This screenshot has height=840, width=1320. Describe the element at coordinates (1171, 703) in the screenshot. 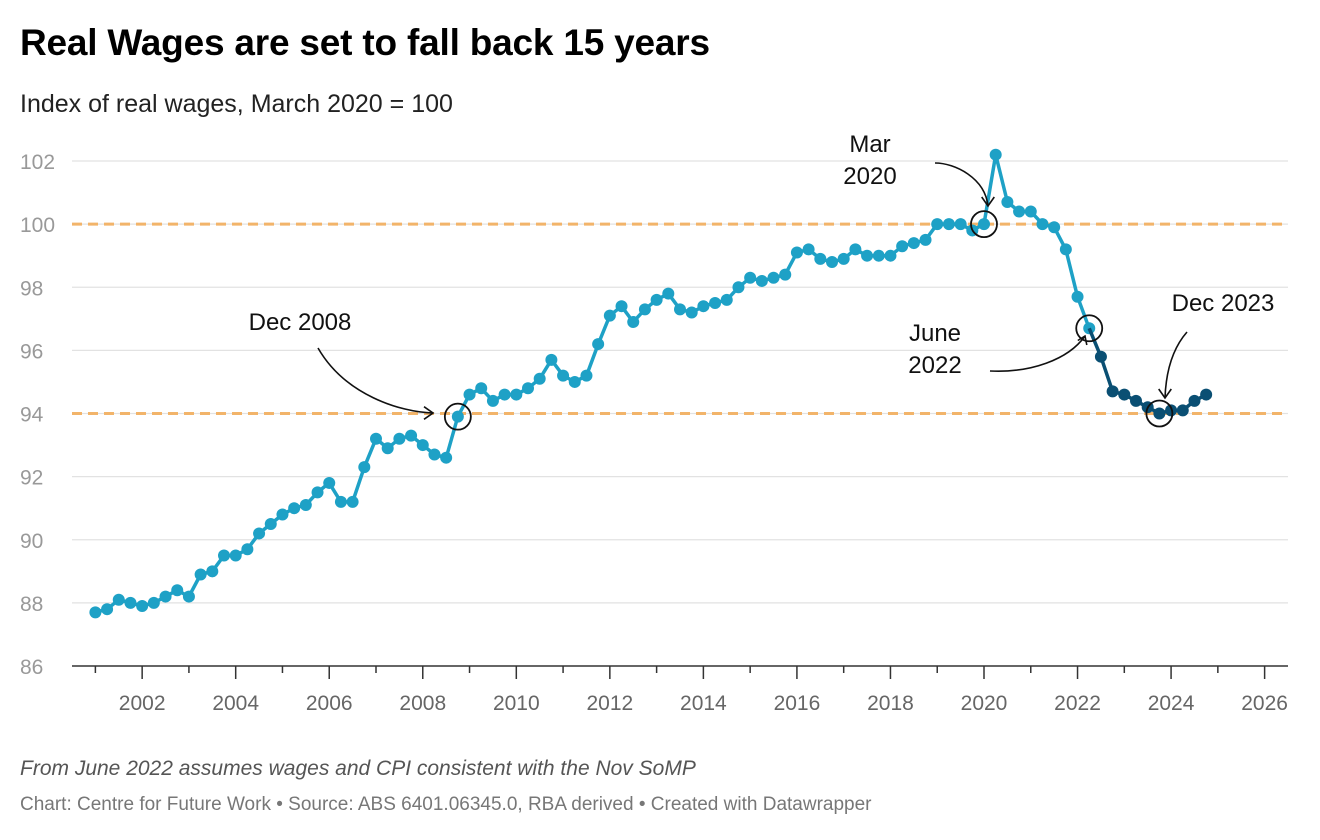

I see `x-tick-label: 2024` at that location.